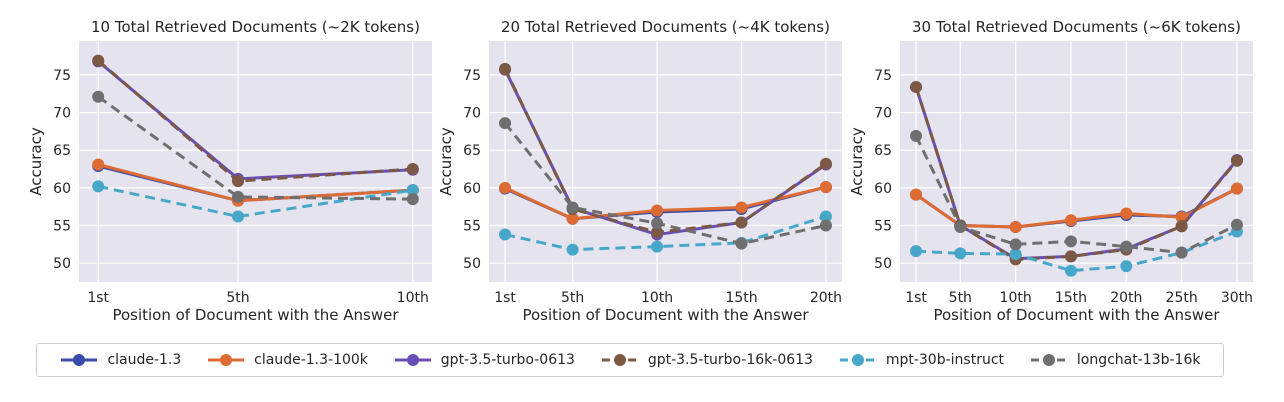 Image resolution: width=1284 pixels, height=402 pixels. Describe the element at coordinates (62, 114) in the screenshot. I see `y-tick-label: 70` at that location.